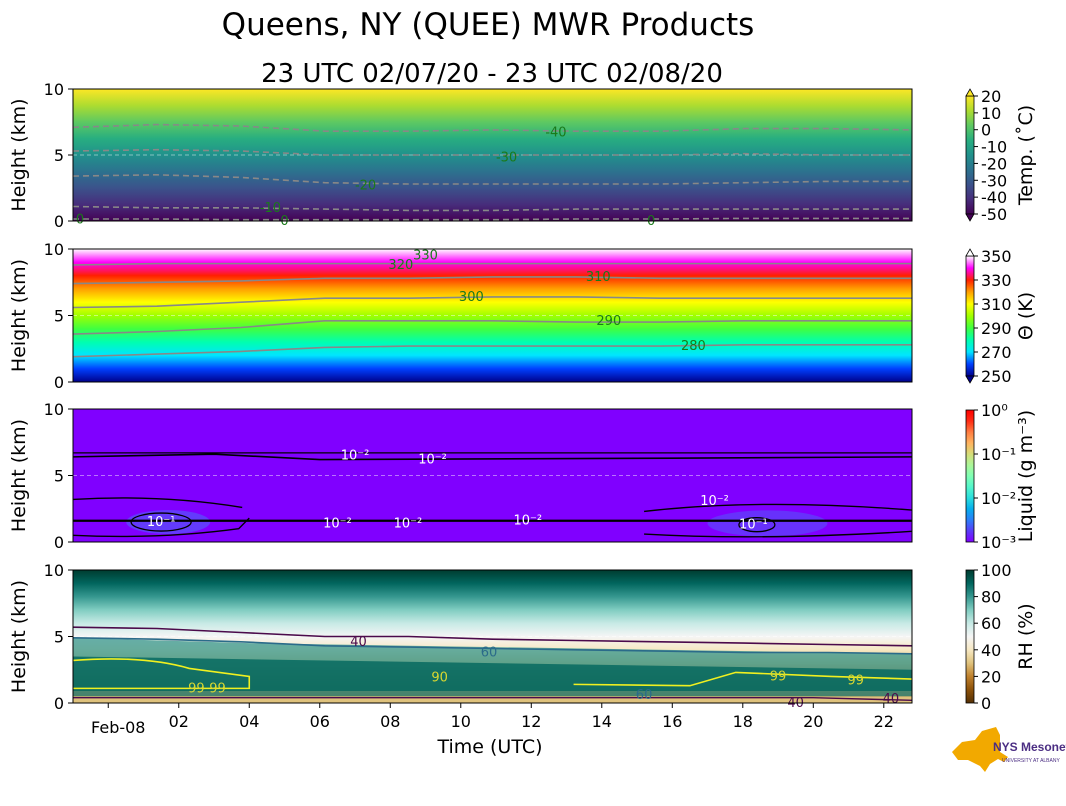 The width and height of the screenshot is (1066, 806). I want to click on logo-text: NYS Mesonet, so click(1029, 747).